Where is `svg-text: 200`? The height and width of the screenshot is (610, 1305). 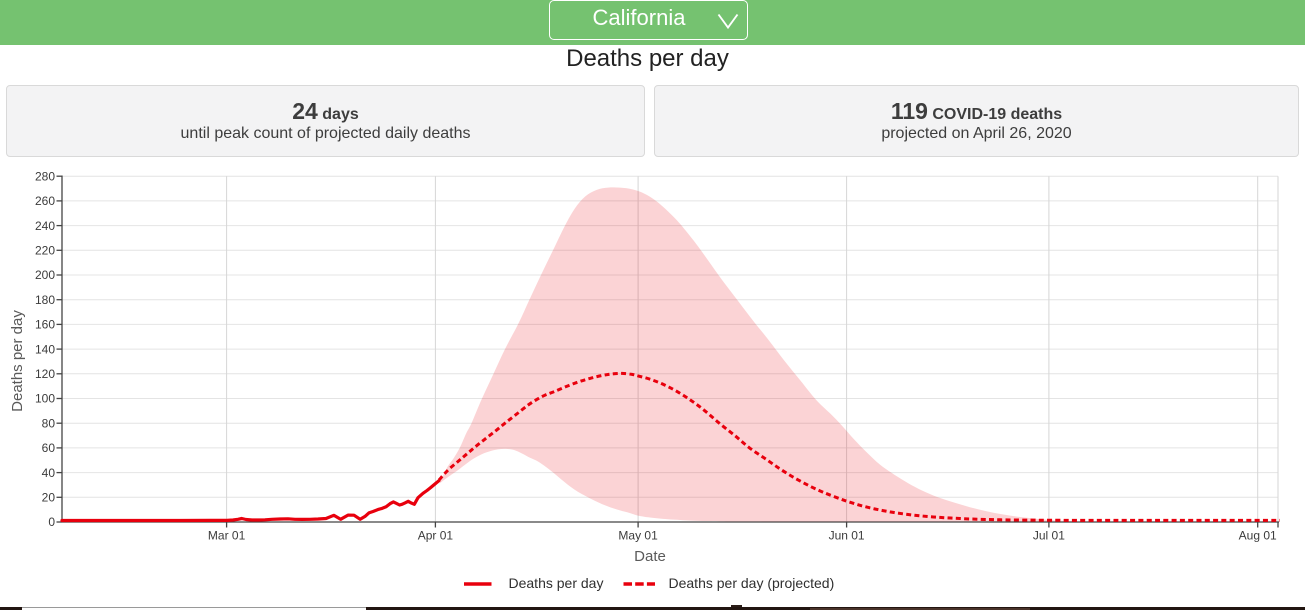 svg-text: 200 is located at coordinates (45, 275).